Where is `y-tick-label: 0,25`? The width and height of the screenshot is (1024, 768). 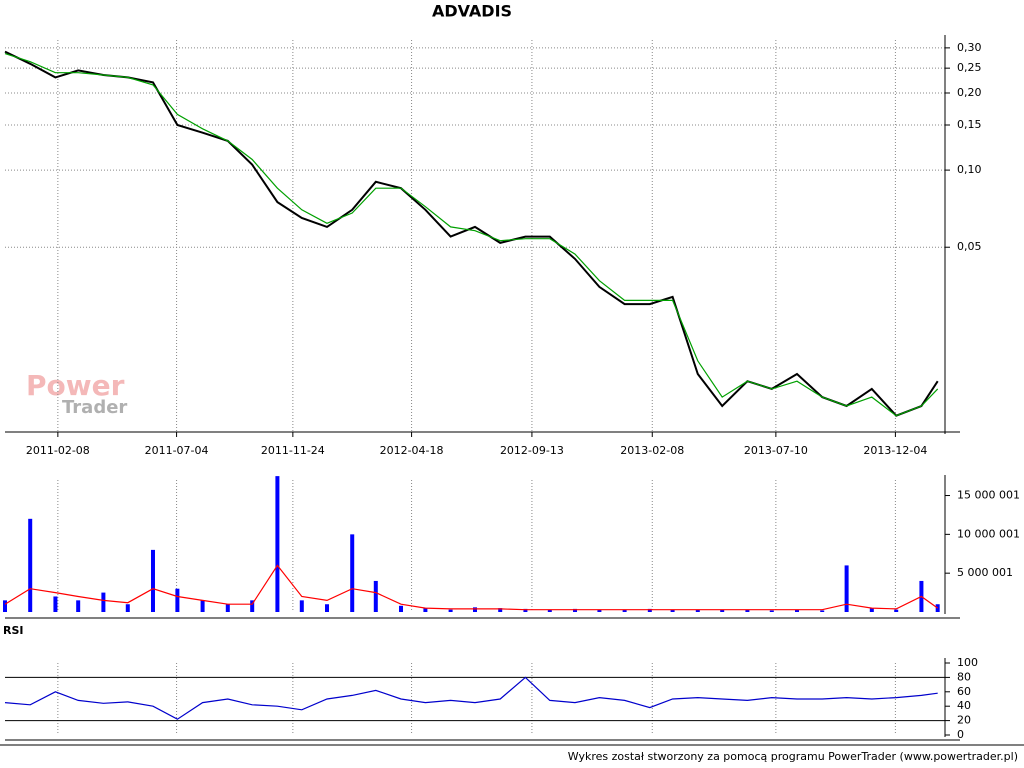 y-tick-label: 0,25 is located at coordinates (969, 67).